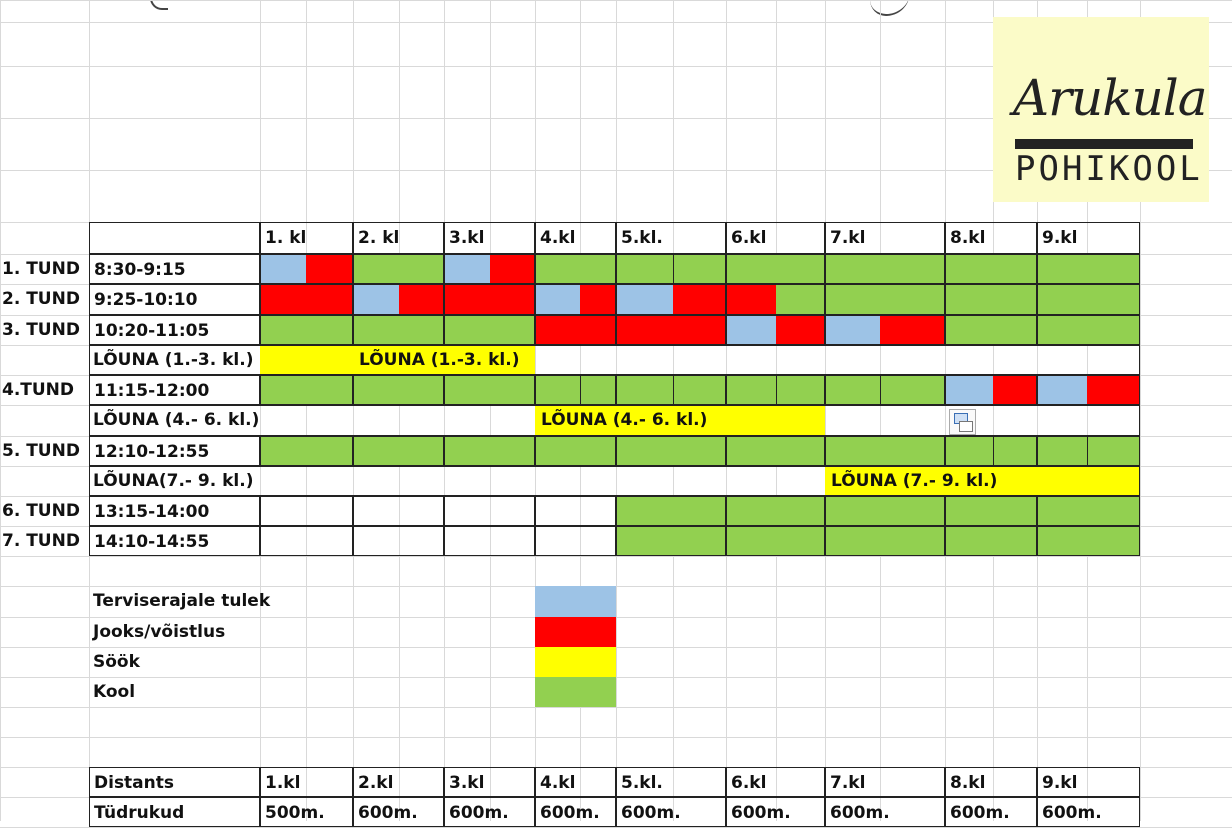 Image resolution: width=1232 pixels, height=828 pixels. Describe the element at coordinates (174, 812) in the screenshot. I see `girls-label: Tüdrukud` at that location.